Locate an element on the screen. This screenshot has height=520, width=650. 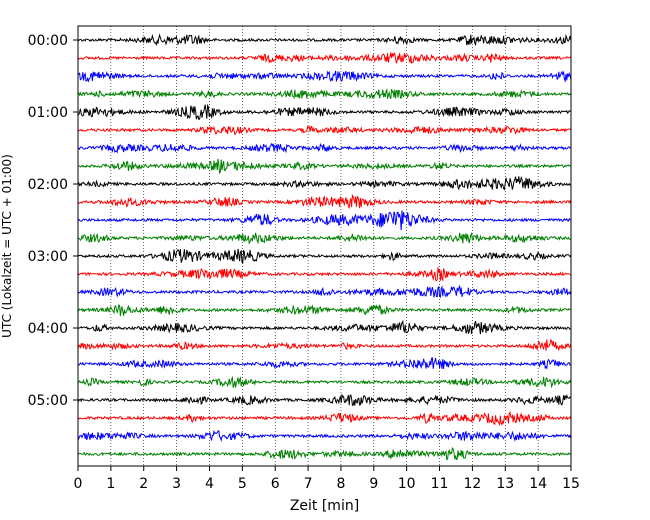
x-tick-label: 12 is located at coordinates (472, 484).